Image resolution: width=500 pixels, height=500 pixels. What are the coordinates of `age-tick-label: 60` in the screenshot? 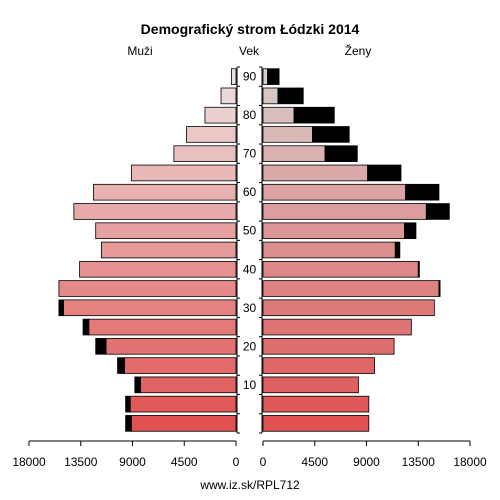 It's located at (250, 192).